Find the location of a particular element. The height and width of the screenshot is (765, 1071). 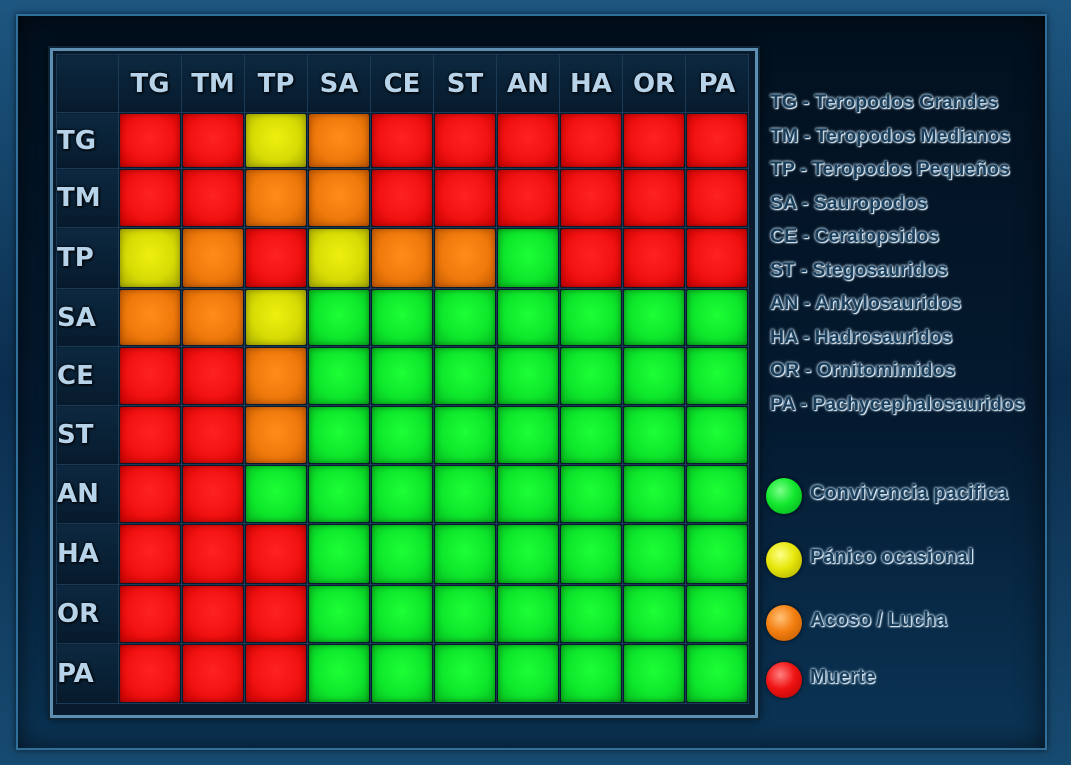

legend-item-green: Convivencia pacifica is located at coordinates (911, 496).